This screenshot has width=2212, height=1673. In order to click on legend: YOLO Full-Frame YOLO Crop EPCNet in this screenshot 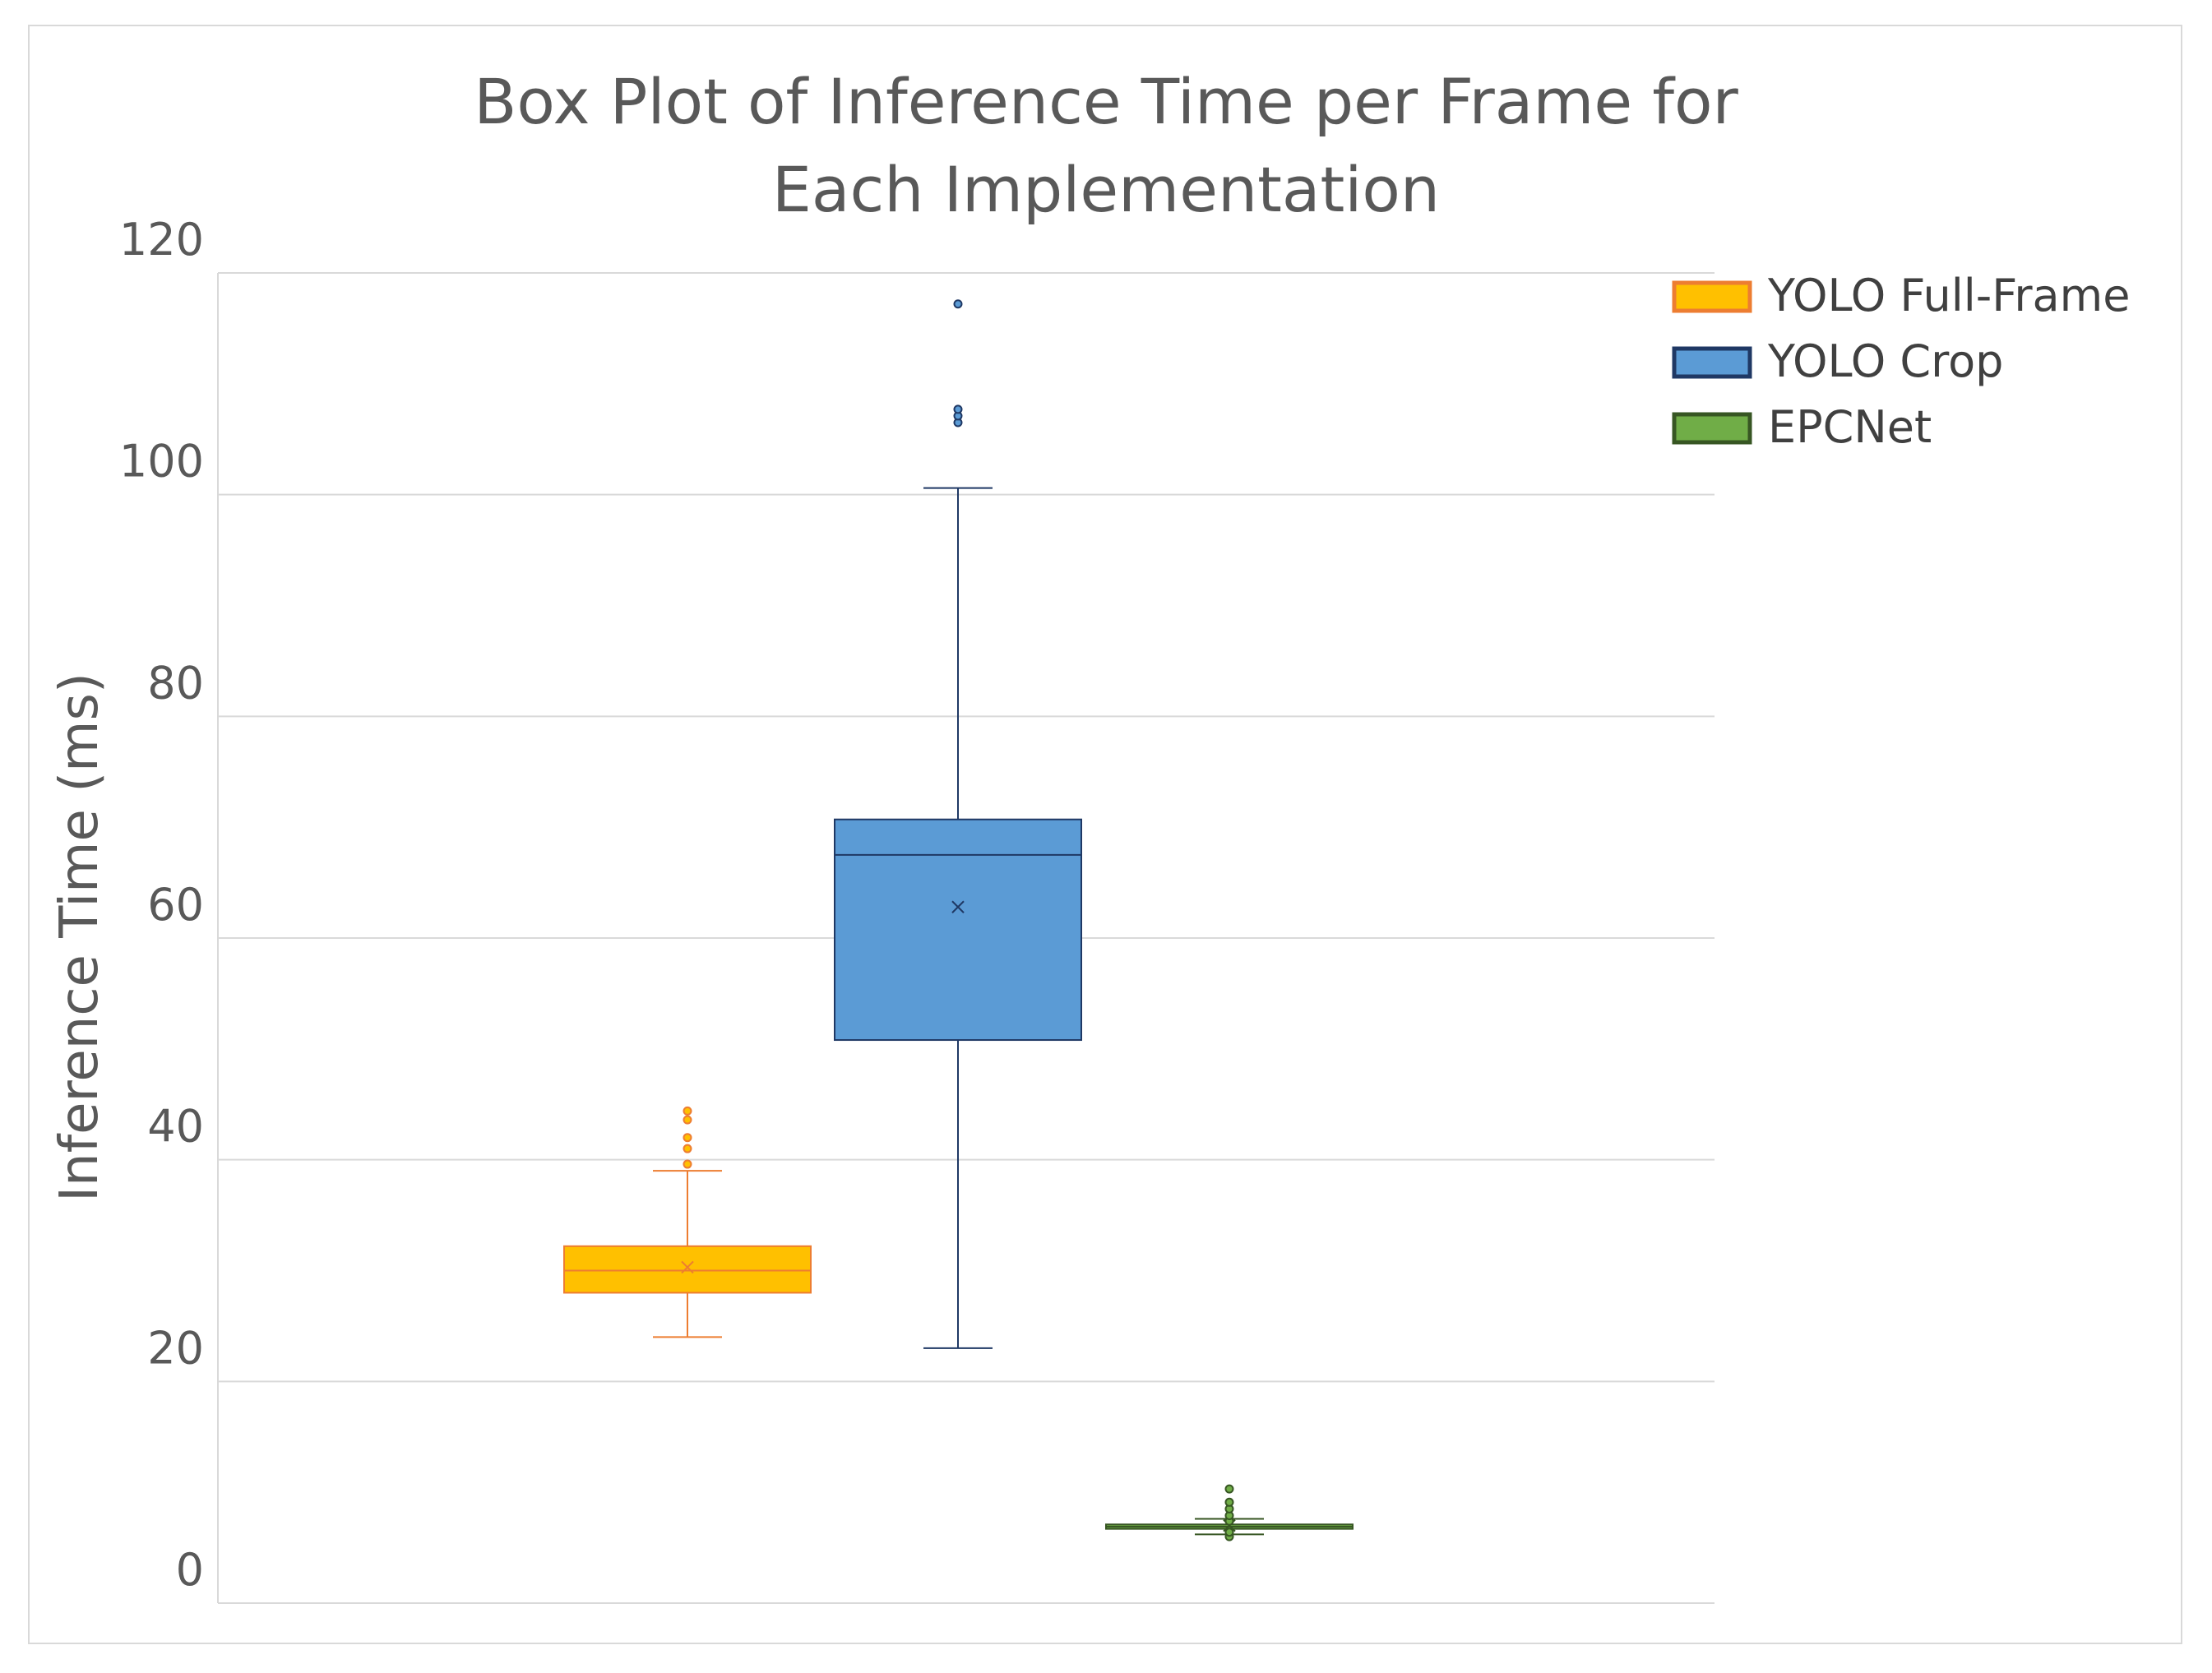, I will do `click(1901, 361)`.